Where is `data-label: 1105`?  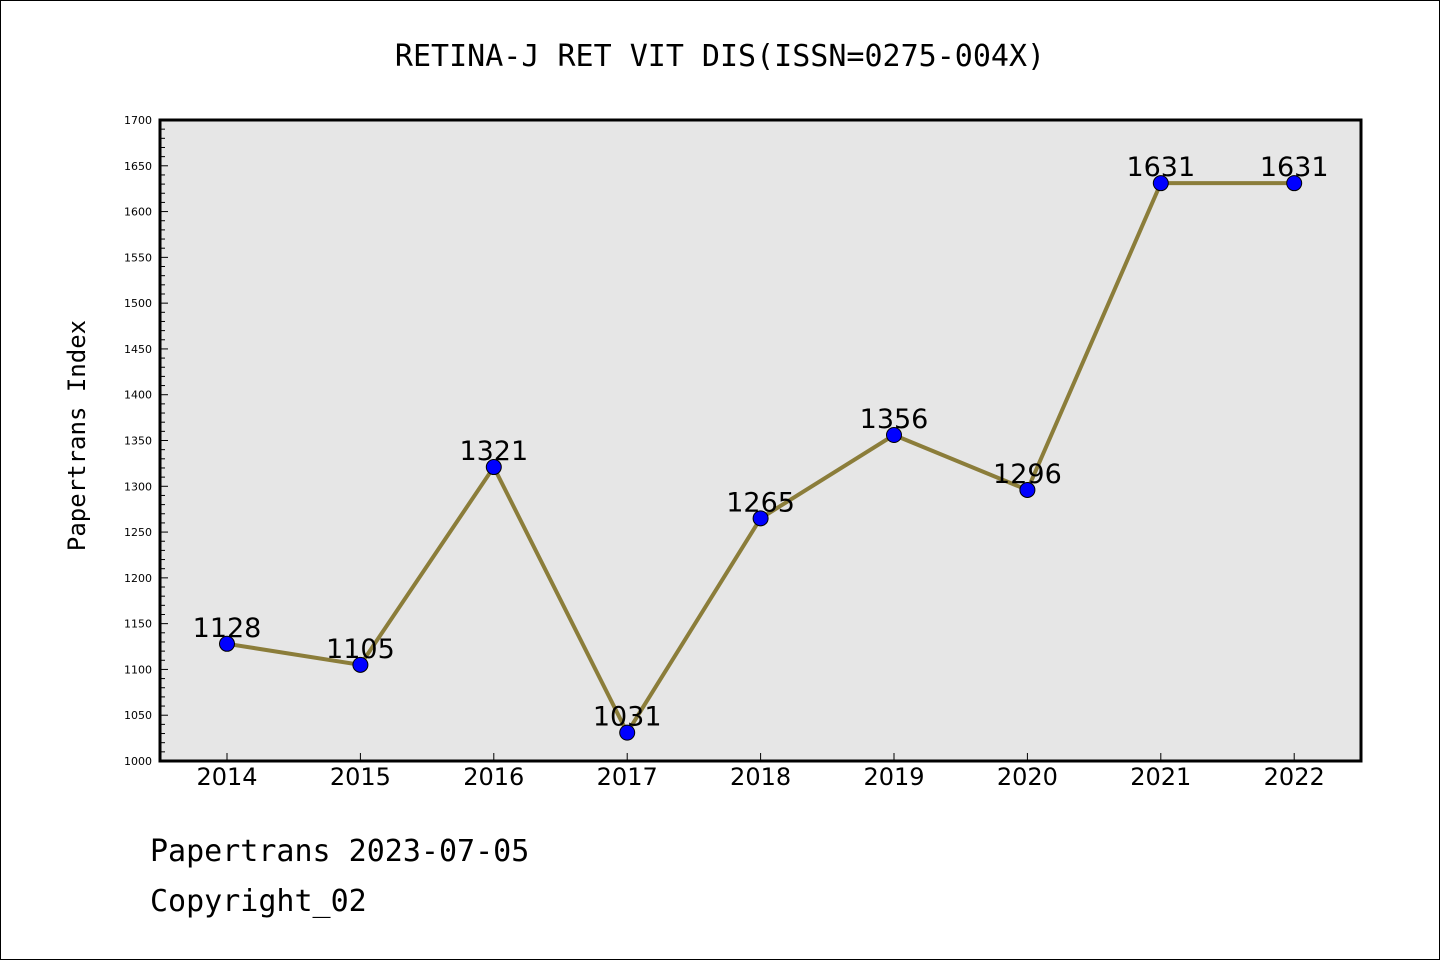
data-label: 1105 is located at coordinates (360, 649).